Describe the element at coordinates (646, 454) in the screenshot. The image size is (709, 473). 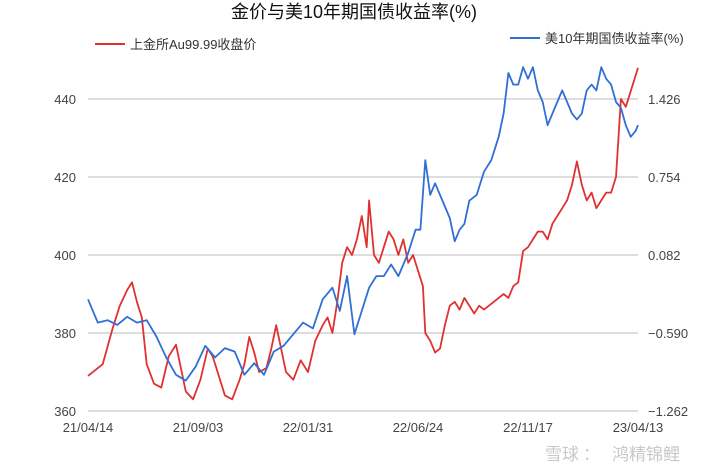
I see `watermark-author: 鸿精锦鲤` at that location.